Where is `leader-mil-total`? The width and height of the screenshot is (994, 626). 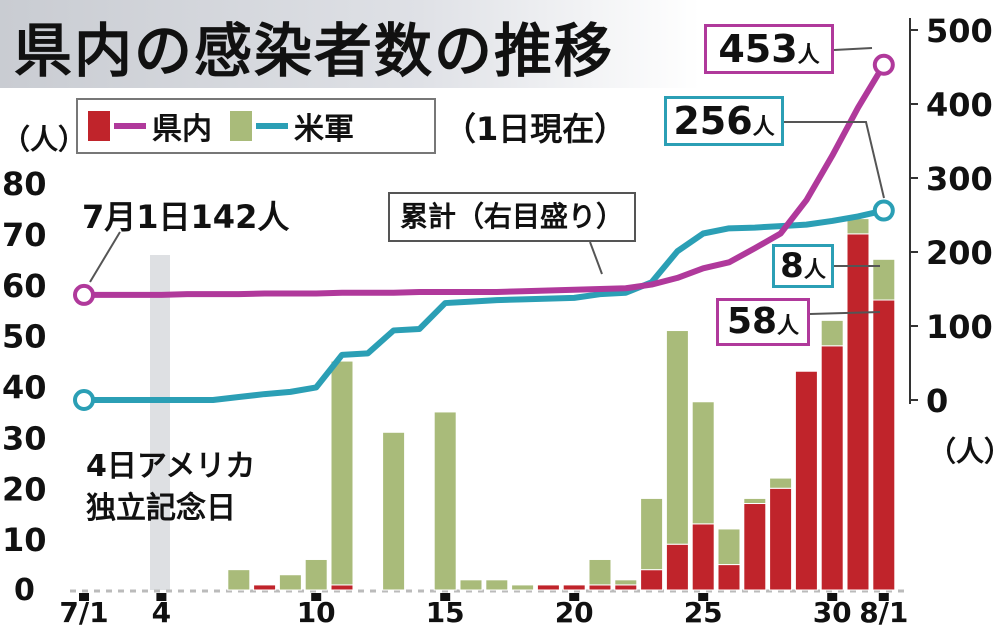 leader-mil-total is located at coordinates (834, 160).